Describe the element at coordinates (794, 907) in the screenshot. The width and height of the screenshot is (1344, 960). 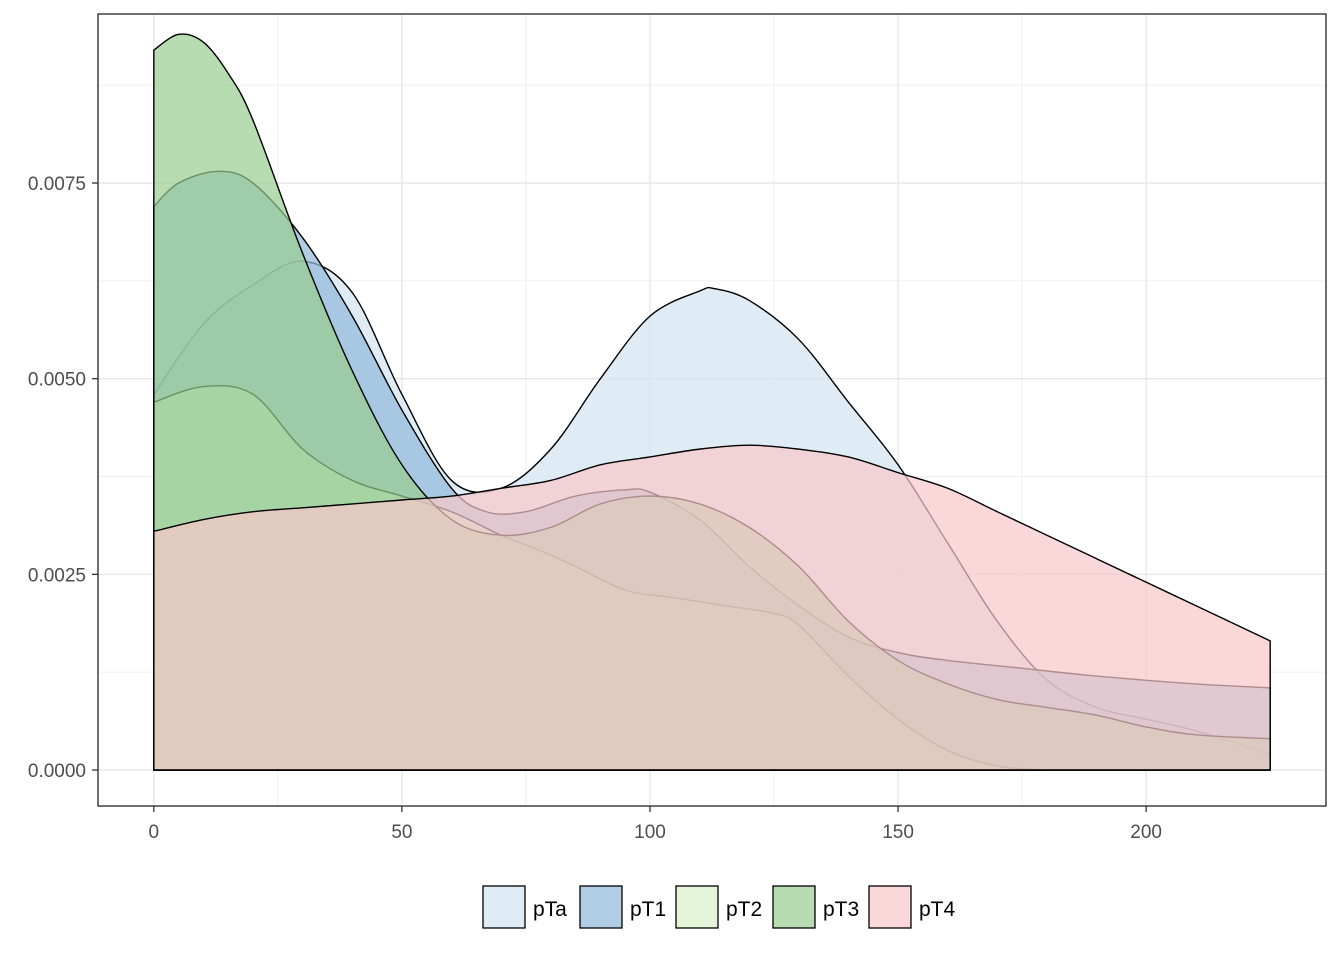
I see `legend-key-pT3` at that location.